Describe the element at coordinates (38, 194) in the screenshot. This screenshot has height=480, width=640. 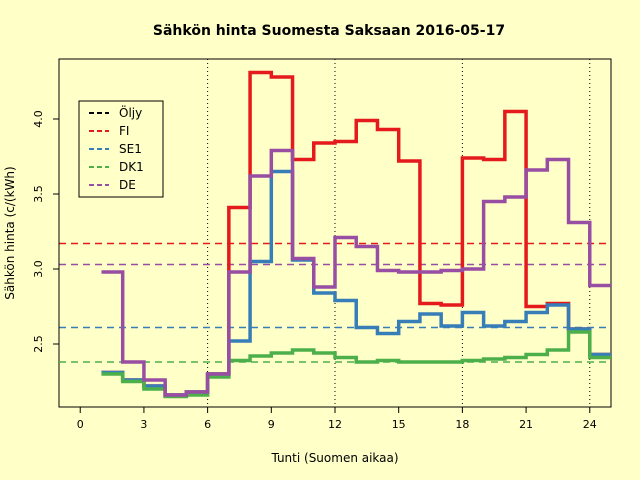
I see `y-tick-label-3.5: 3.5` at that location.